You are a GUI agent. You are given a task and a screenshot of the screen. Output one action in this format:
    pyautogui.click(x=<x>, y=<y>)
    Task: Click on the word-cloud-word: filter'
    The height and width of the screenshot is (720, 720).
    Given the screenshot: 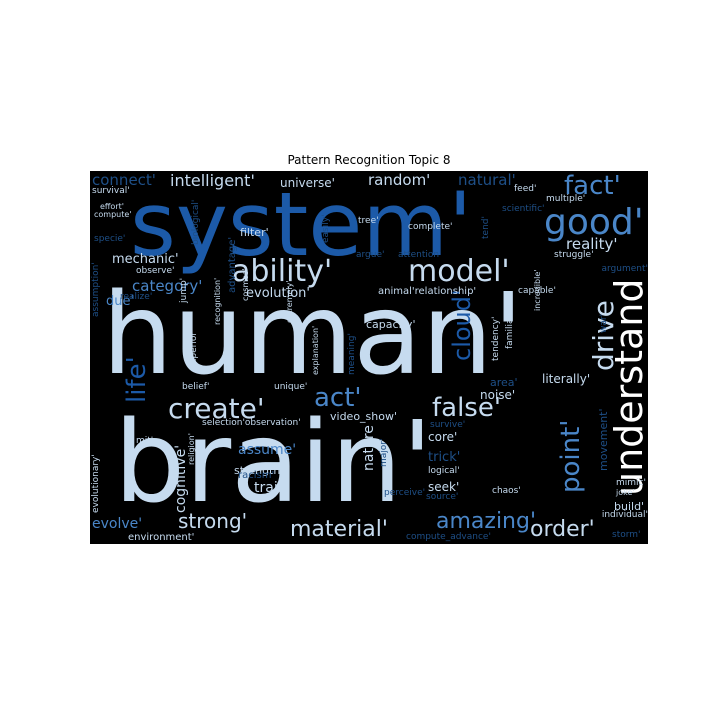 What is the action you would take?
    pyautogui.click(x=254, y=232)
    